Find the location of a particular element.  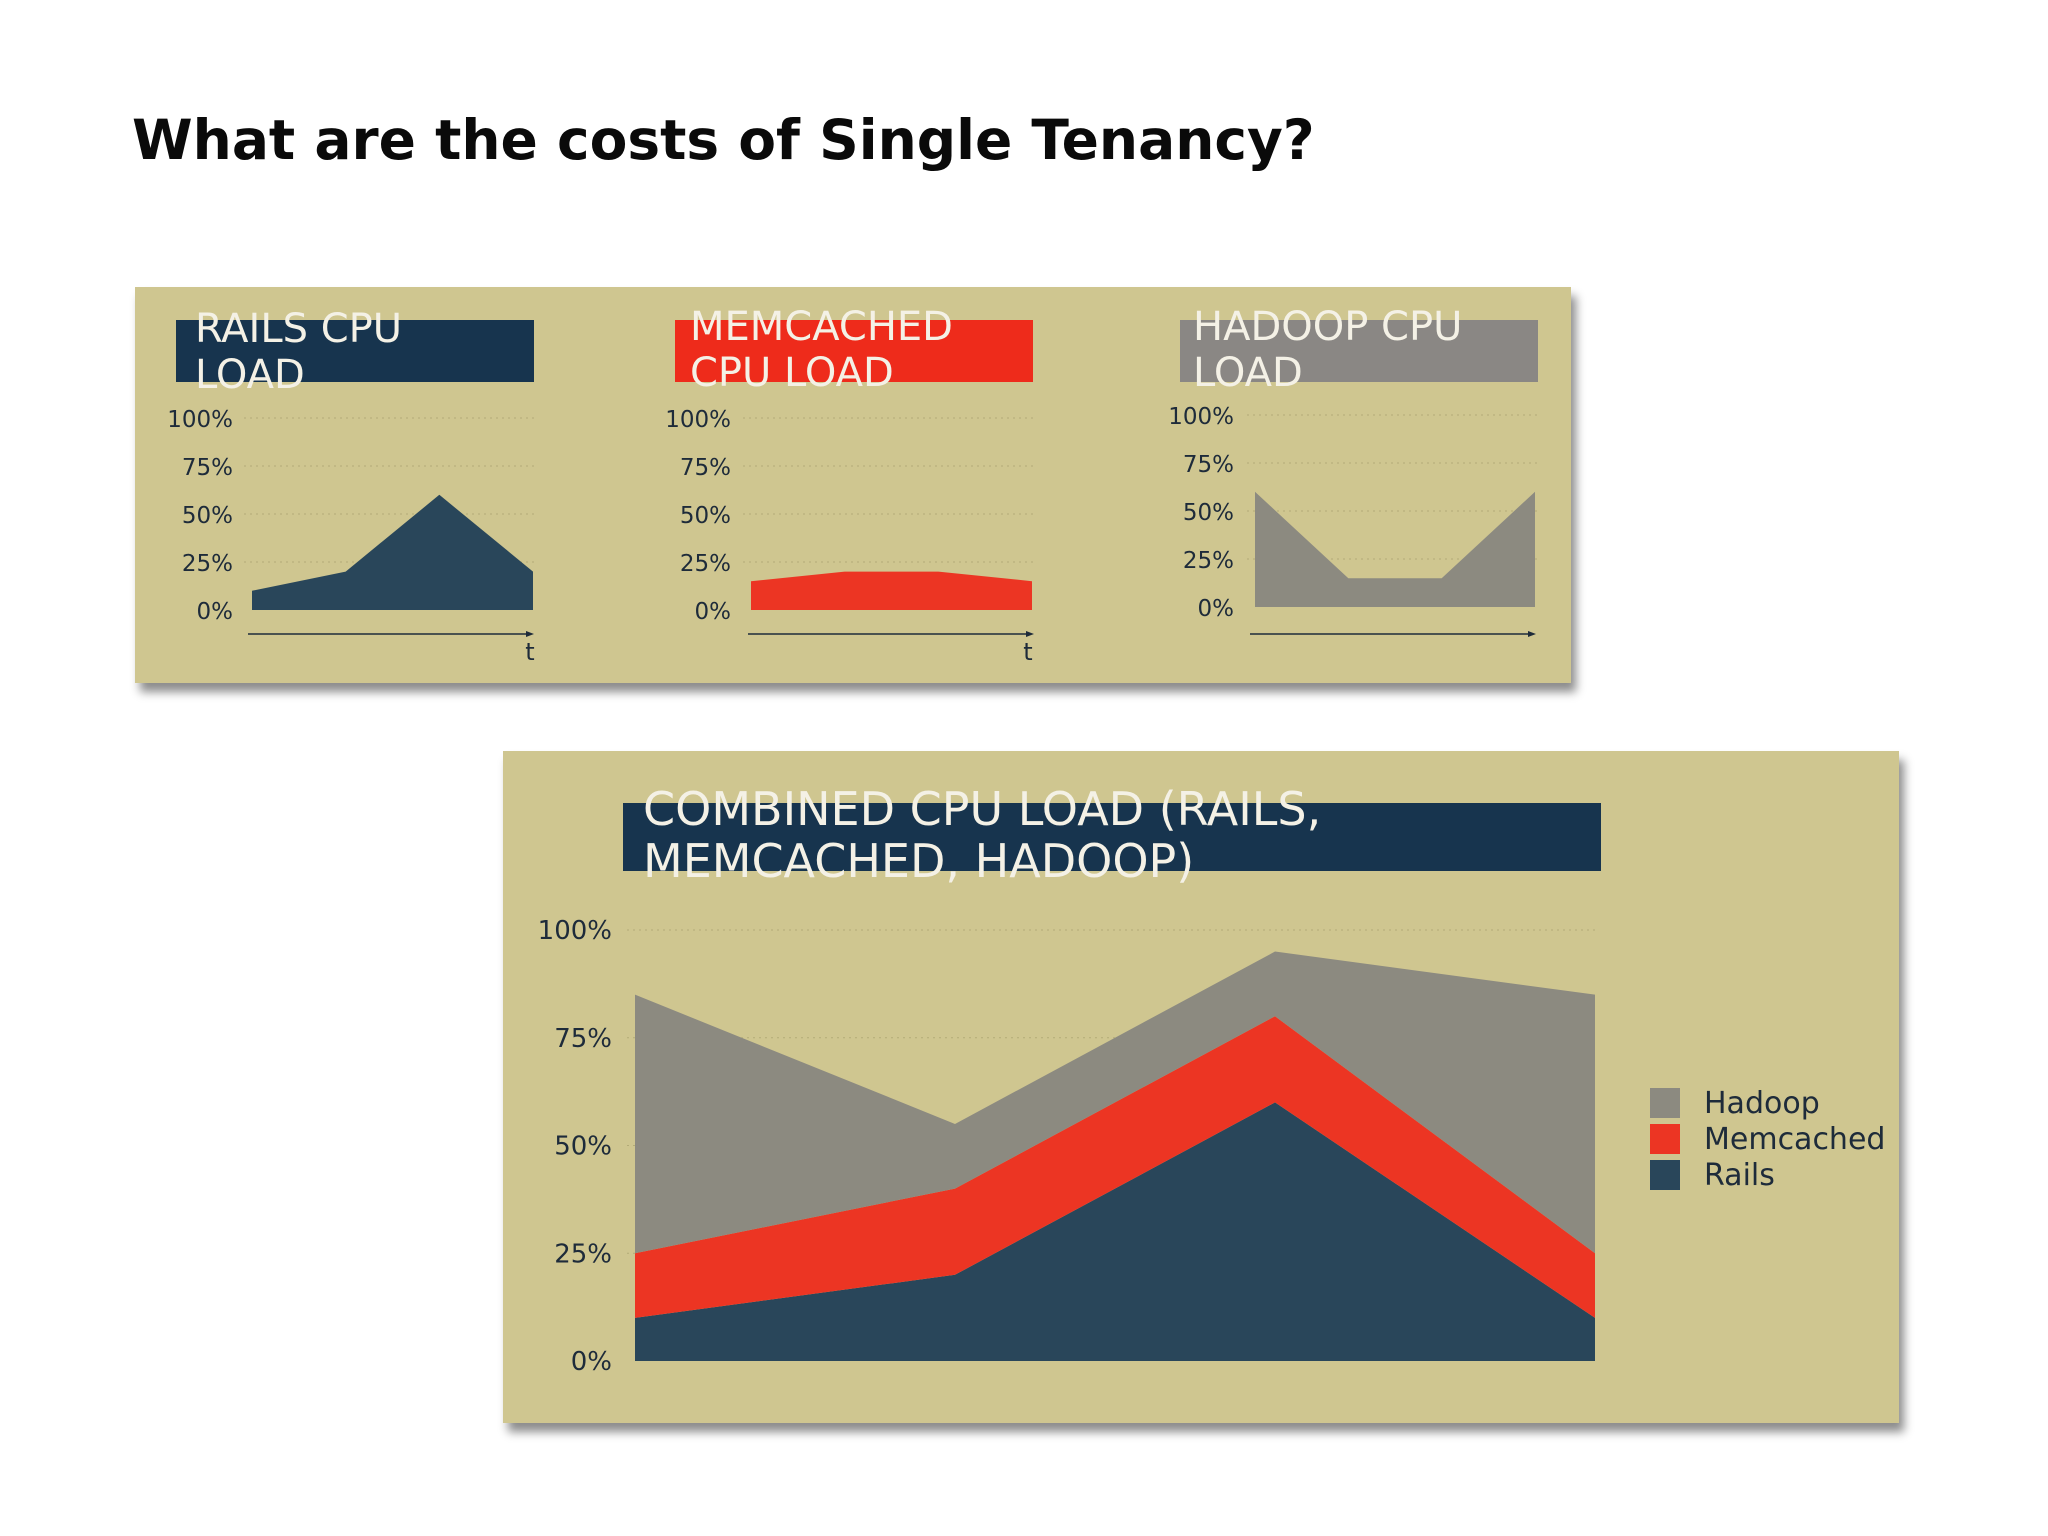

rails-title-line-1: RAILS CPU is located at coordinates (299, 329).